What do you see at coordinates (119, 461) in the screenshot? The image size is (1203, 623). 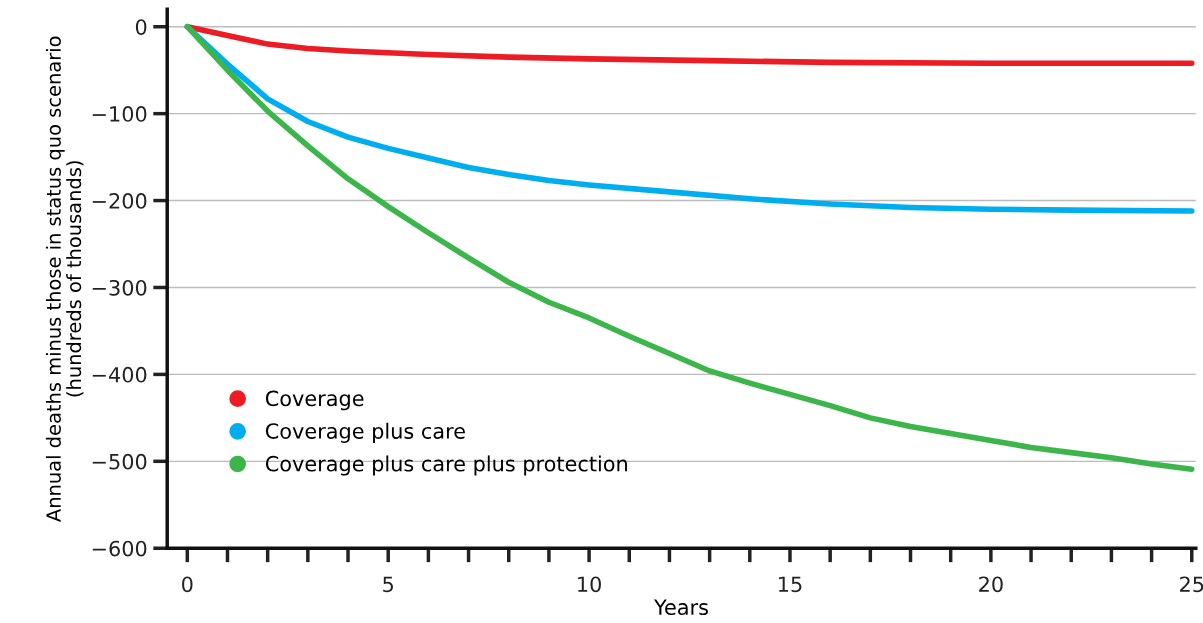 I see `y-tick-label: −500` at bounding box center [119, 461].